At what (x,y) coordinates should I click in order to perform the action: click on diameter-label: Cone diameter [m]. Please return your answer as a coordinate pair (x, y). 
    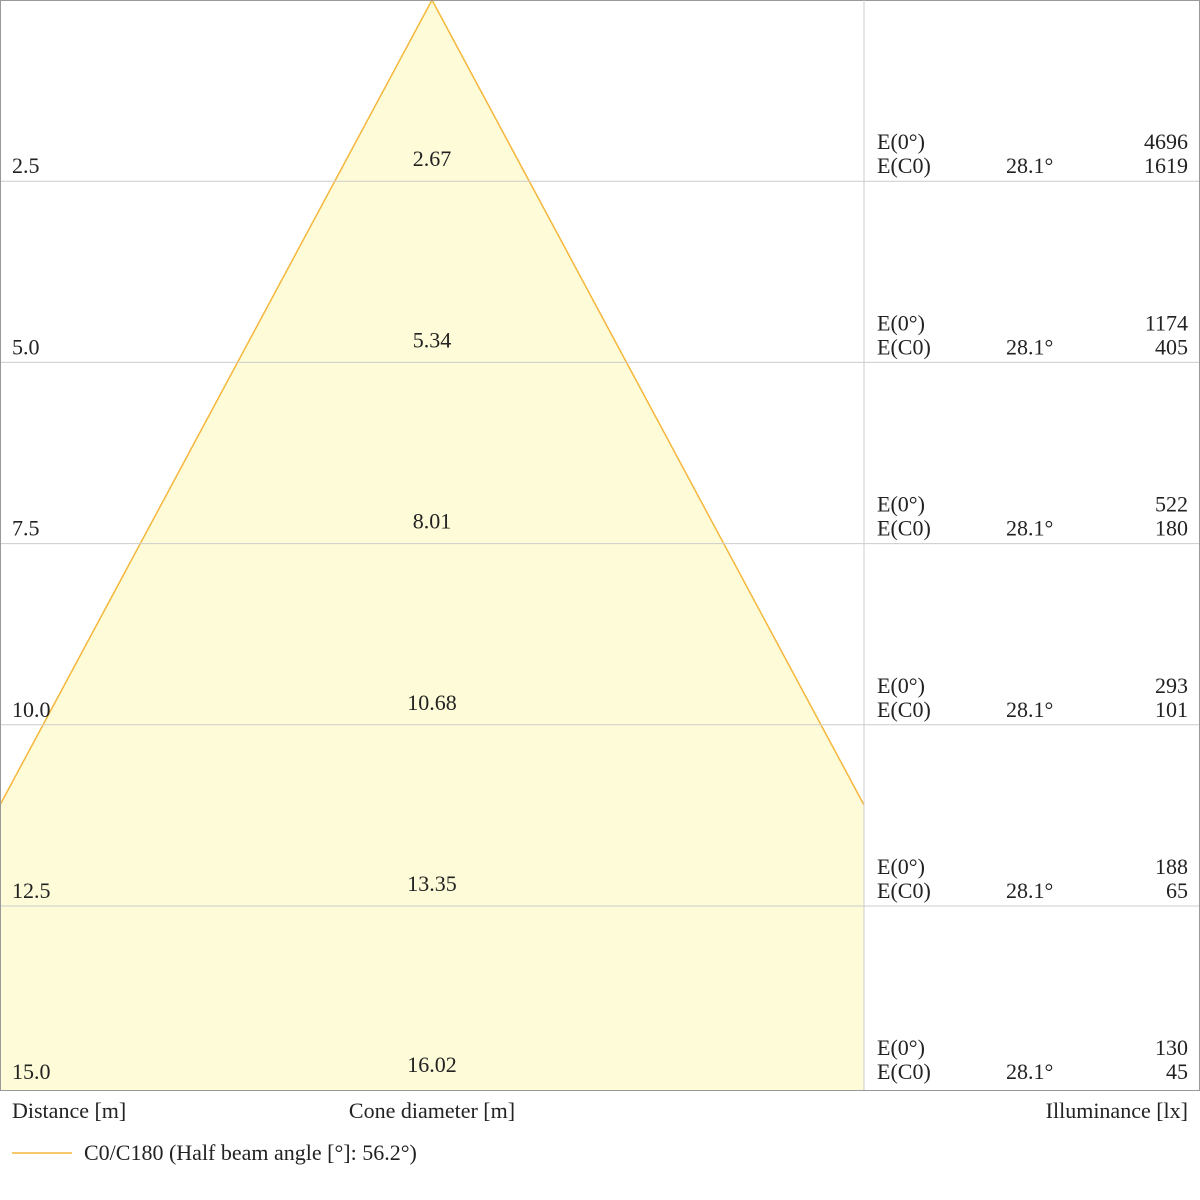
    Looking at the image, I should click on (432, 1110).